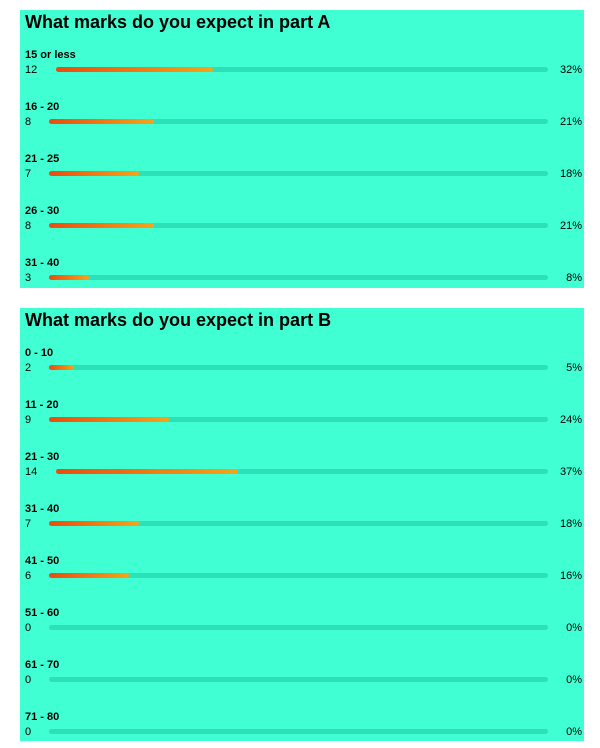 Image resolution: width=600 pixels, height=748 pixels. I want to click on bar-row: 11 - 20 9 24%, so click(302, 416).